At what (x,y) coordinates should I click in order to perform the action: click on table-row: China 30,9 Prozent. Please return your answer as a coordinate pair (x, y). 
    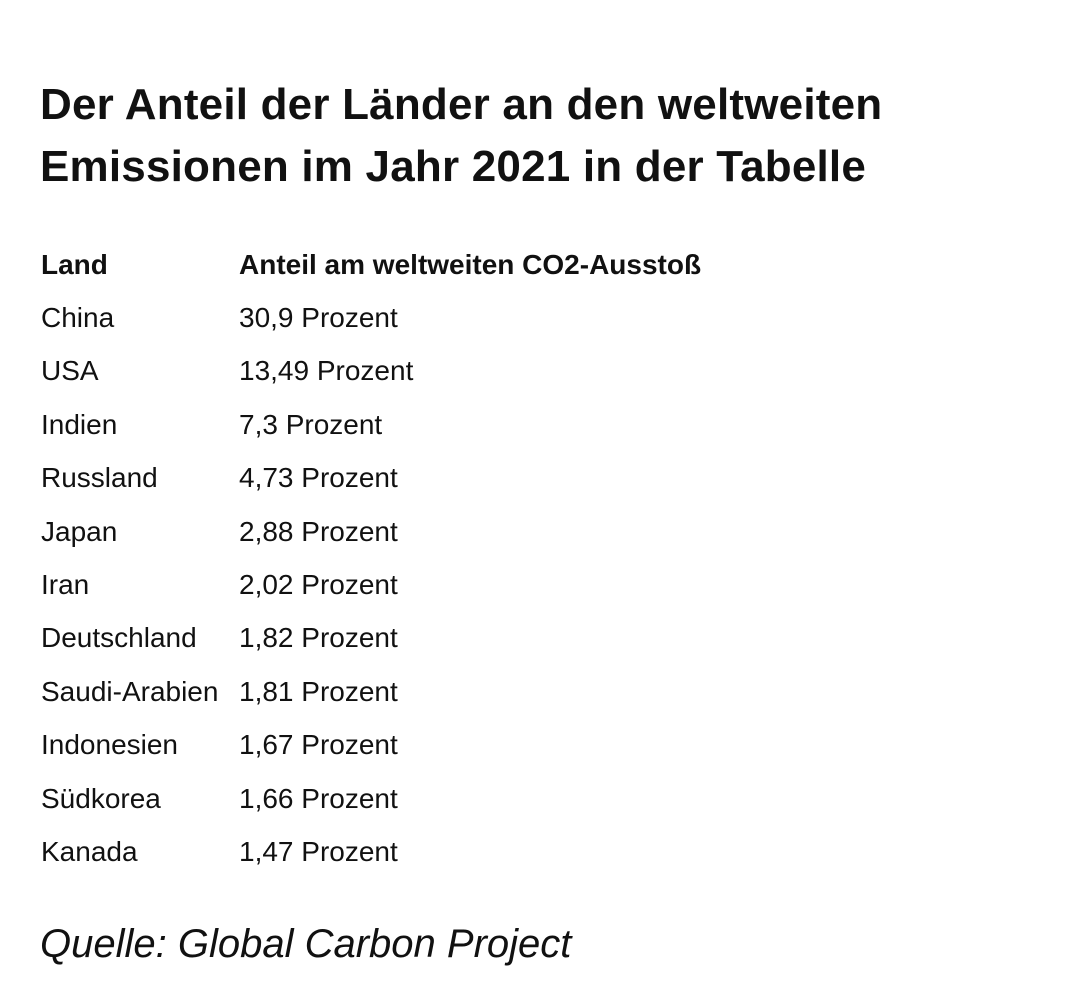
    Looking at the image, I should click on (371, 317).